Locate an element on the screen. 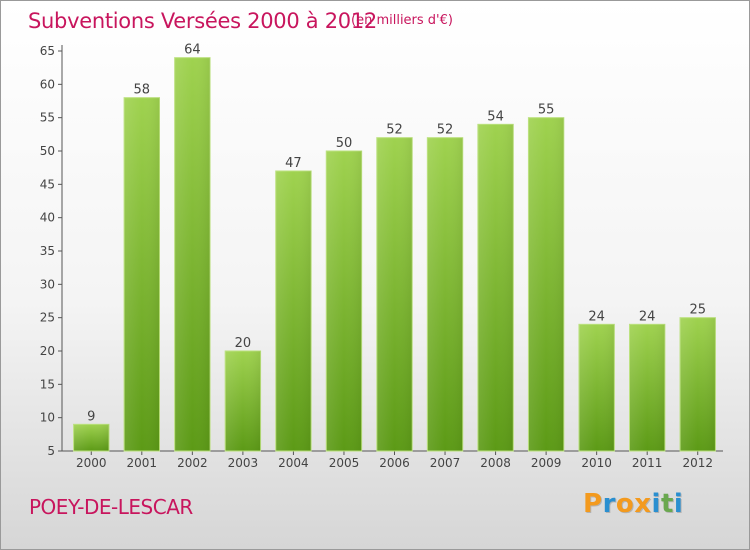 The width and height of the screenshot is (750, 550). y-tick-label: 65 is located at coordinates (47, 51).